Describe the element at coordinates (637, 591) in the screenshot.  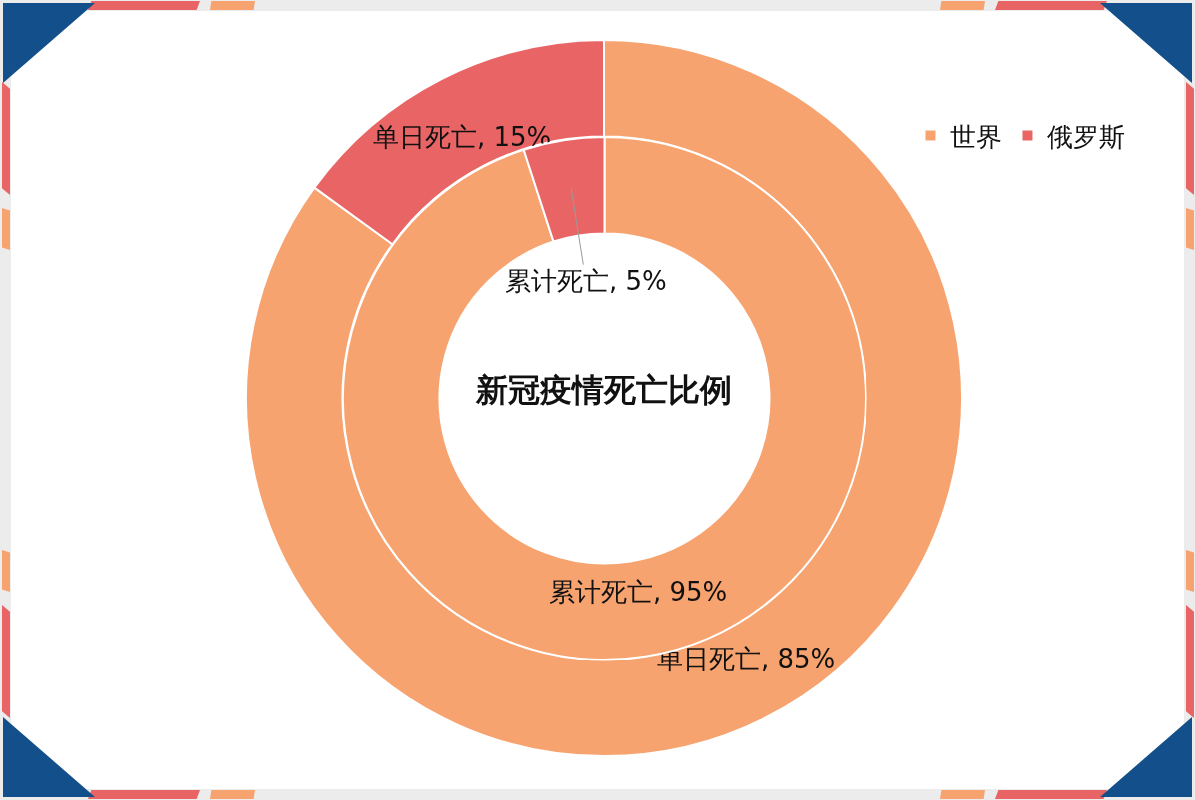
I see `data-label: 累计死亡, 95%` at that location.